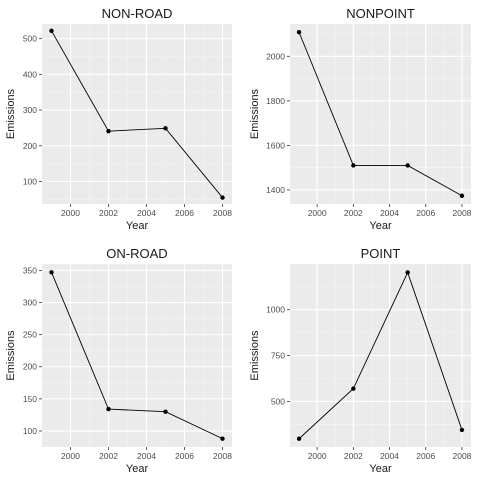 This screenshot has height=480, width=480. Describe the element at coordinates (30, 399) in the screenshot. I see `y-tick-label: 150` at that location.